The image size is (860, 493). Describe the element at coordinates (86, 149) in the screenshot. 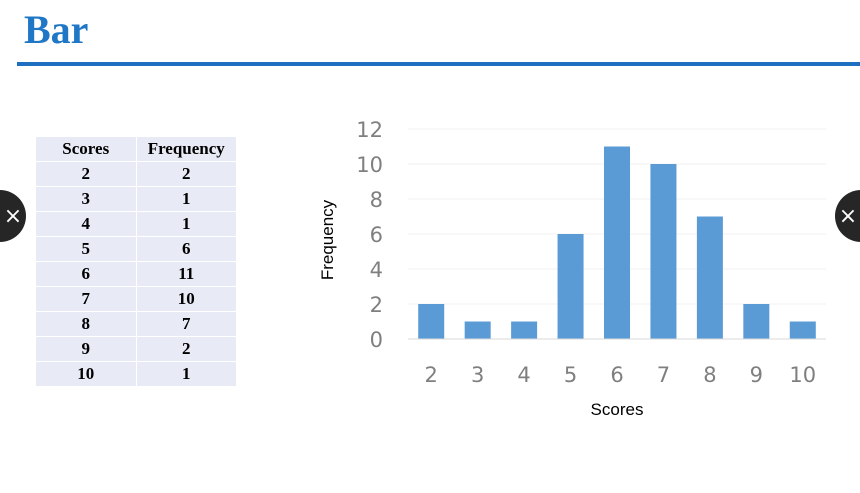

I see `header-scores: Scores` at that location.